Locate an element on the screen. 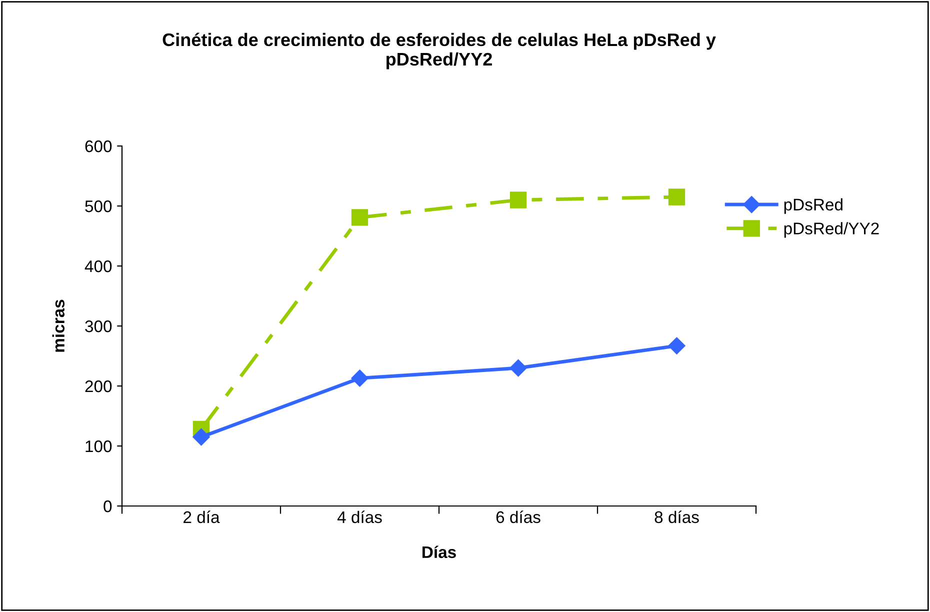  x-tick-label: 8 días is located at coordinates (676, 517).